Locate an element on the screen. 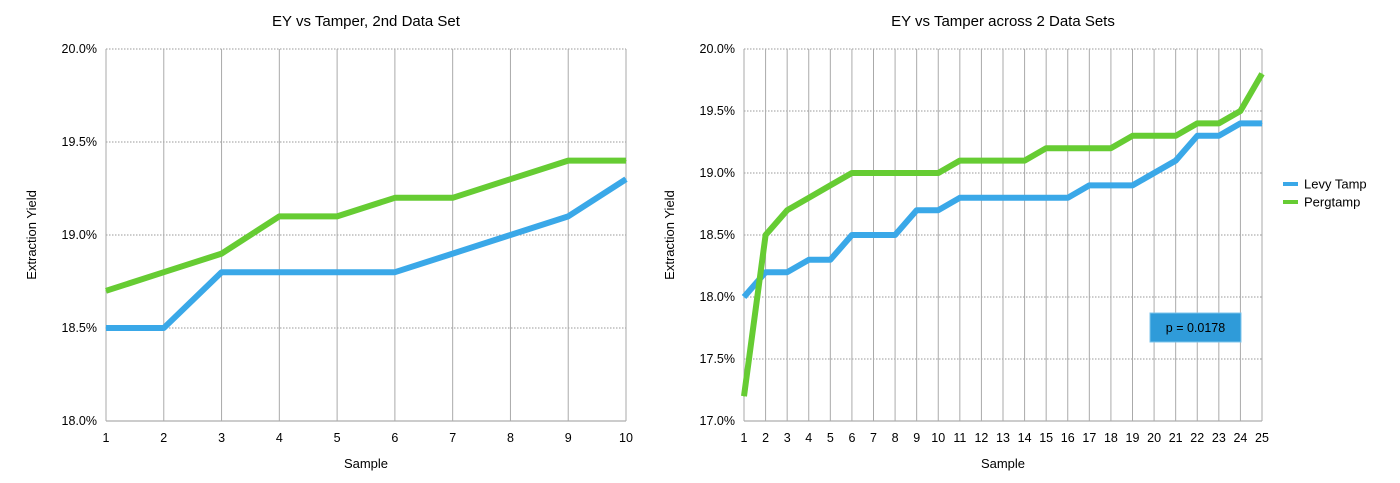 This screenshot has height=483, width=1400. x-tick-label: 13 is located at coordinates (1003, 438).